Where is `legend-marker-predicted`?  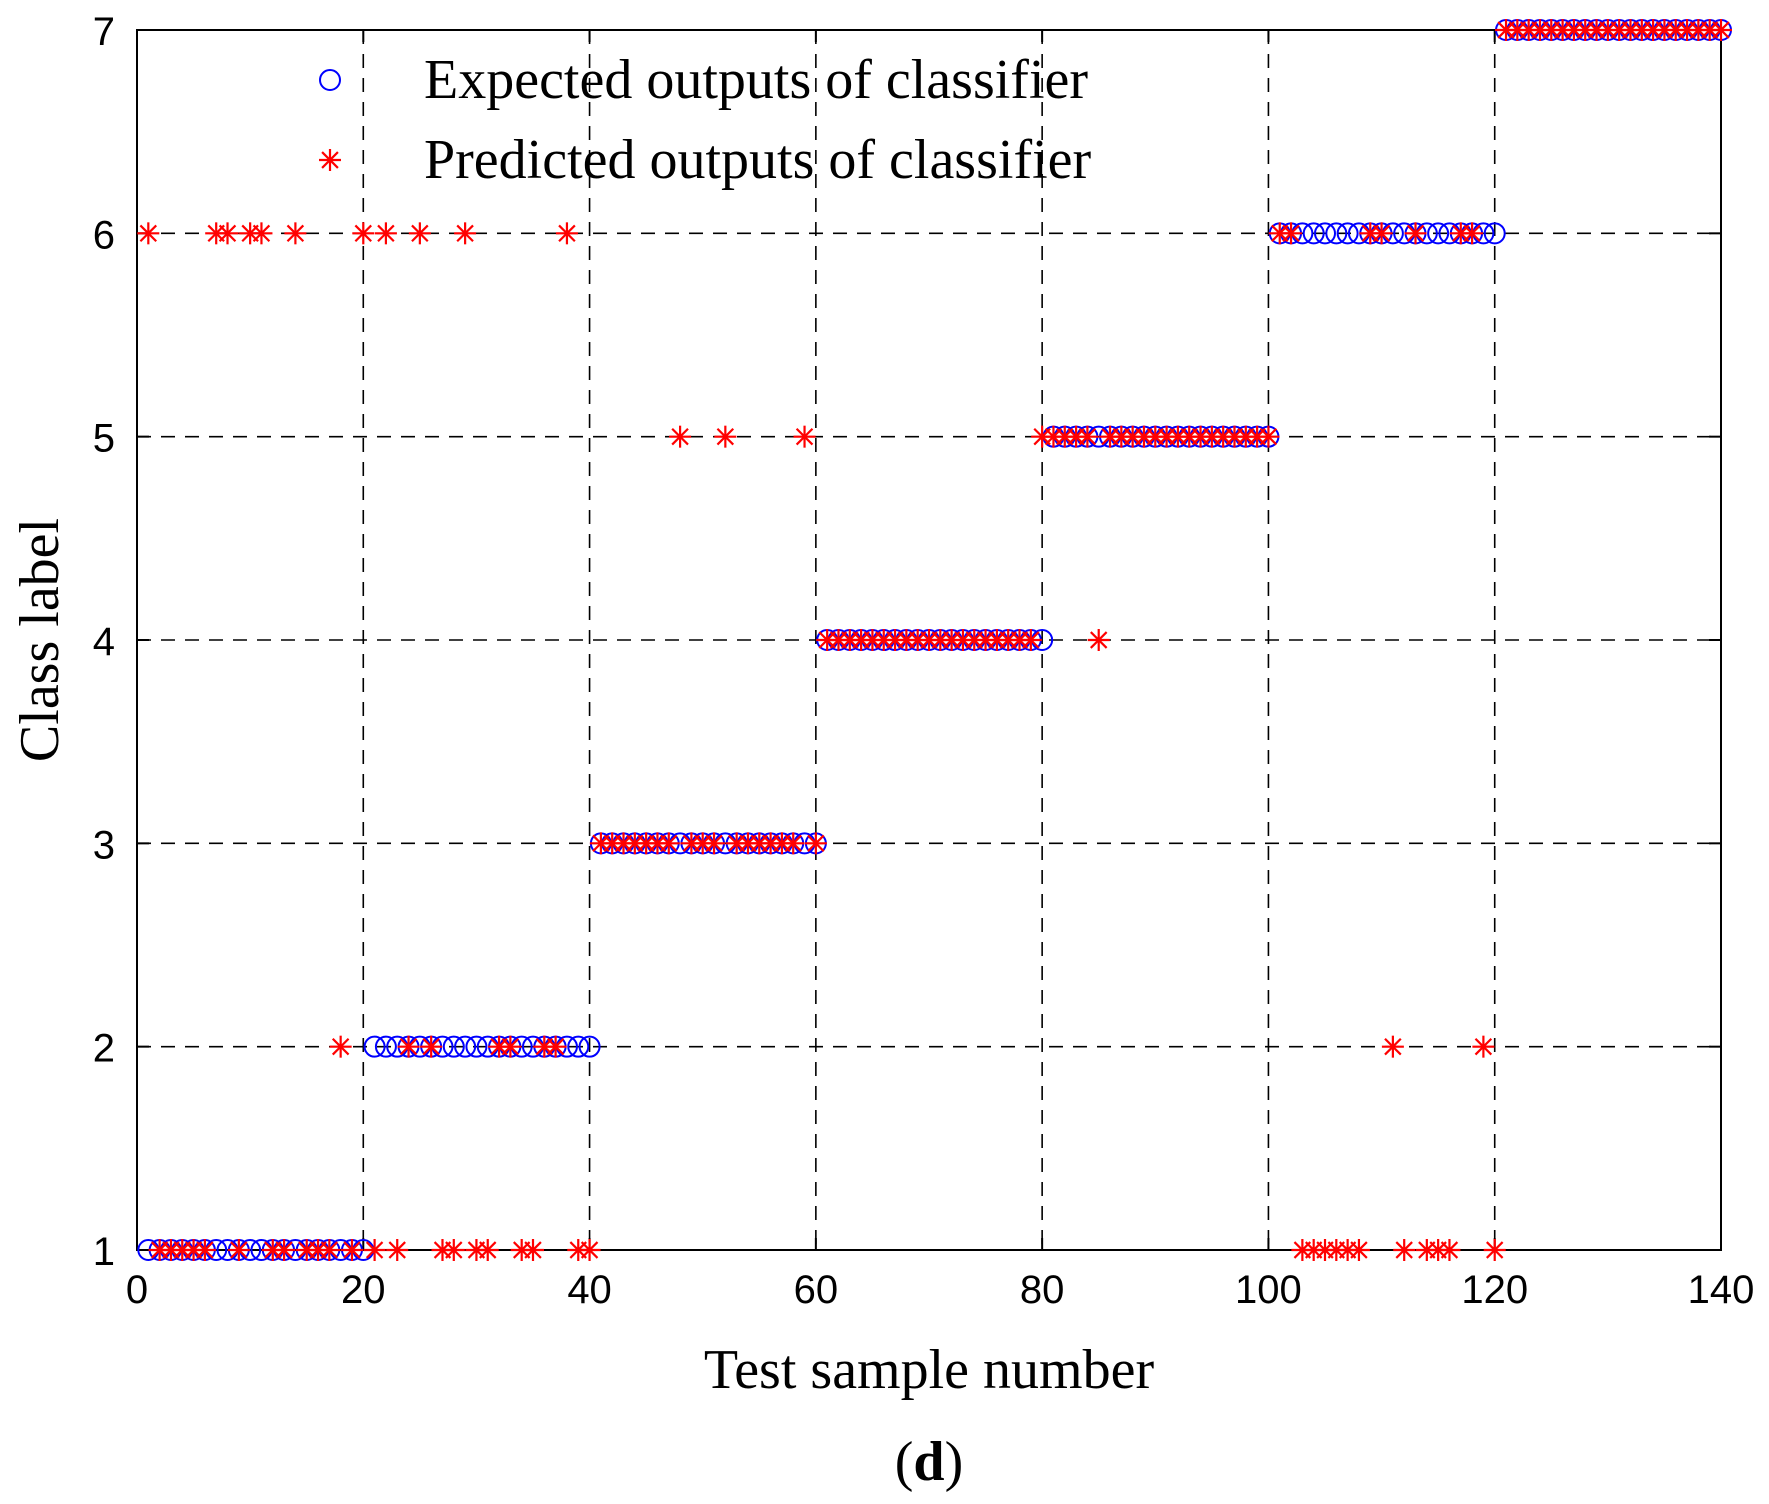
legend-marker-predicted is located at coordinates (330, 160).